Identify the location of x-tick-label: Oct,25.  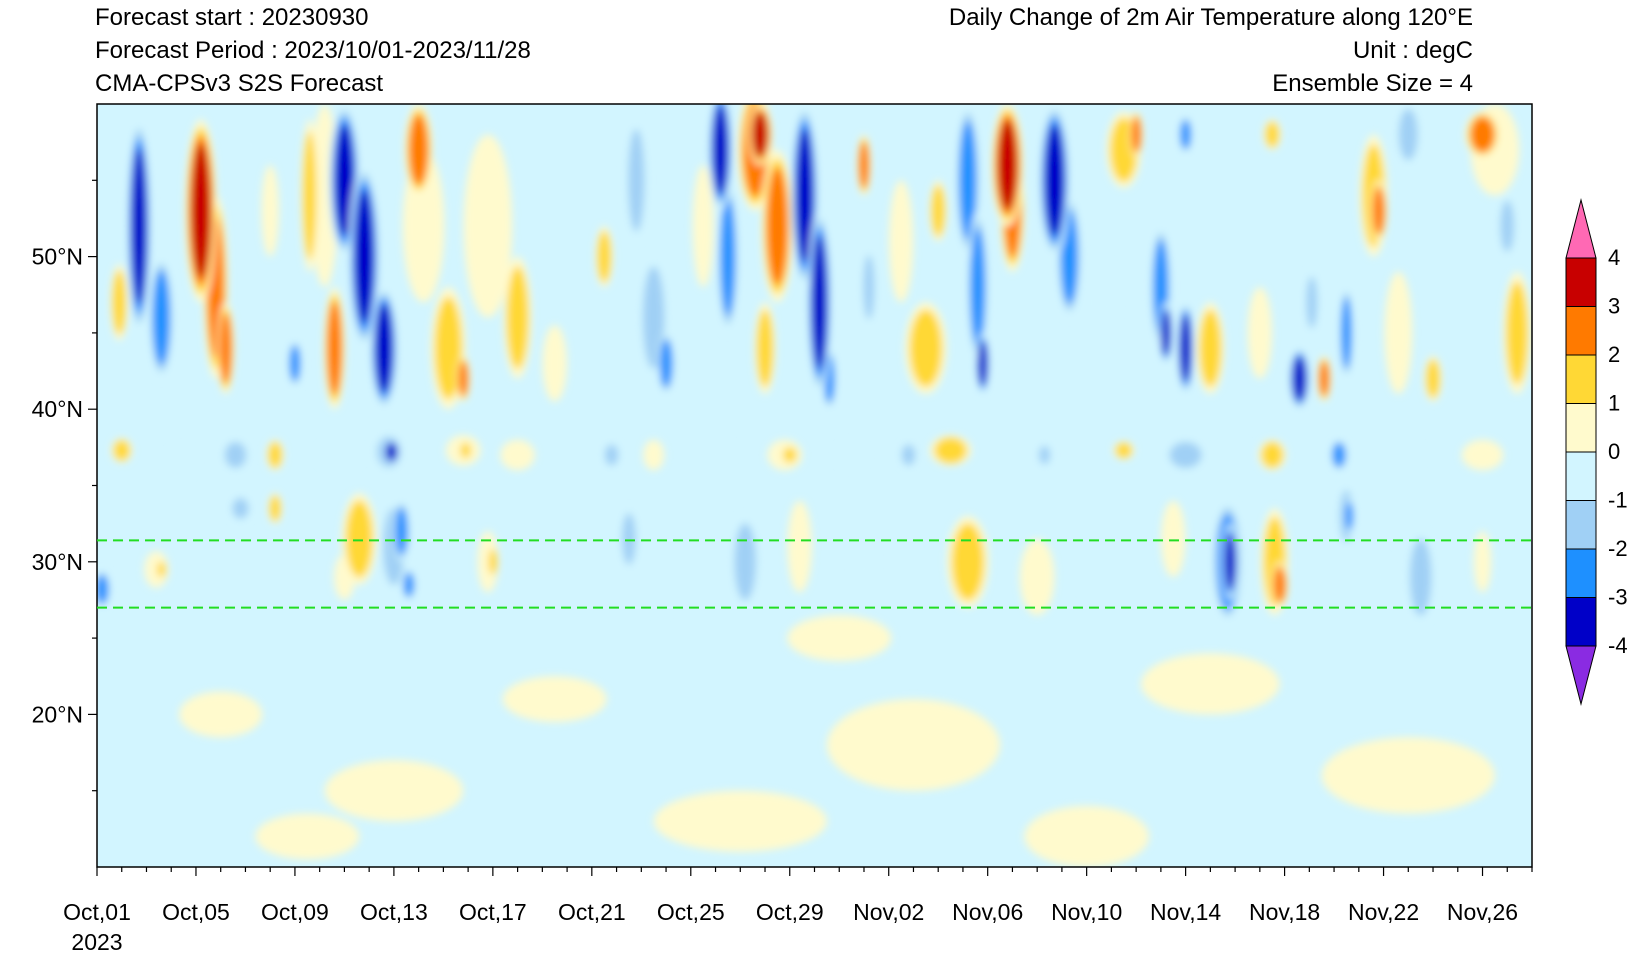
(691, 912).